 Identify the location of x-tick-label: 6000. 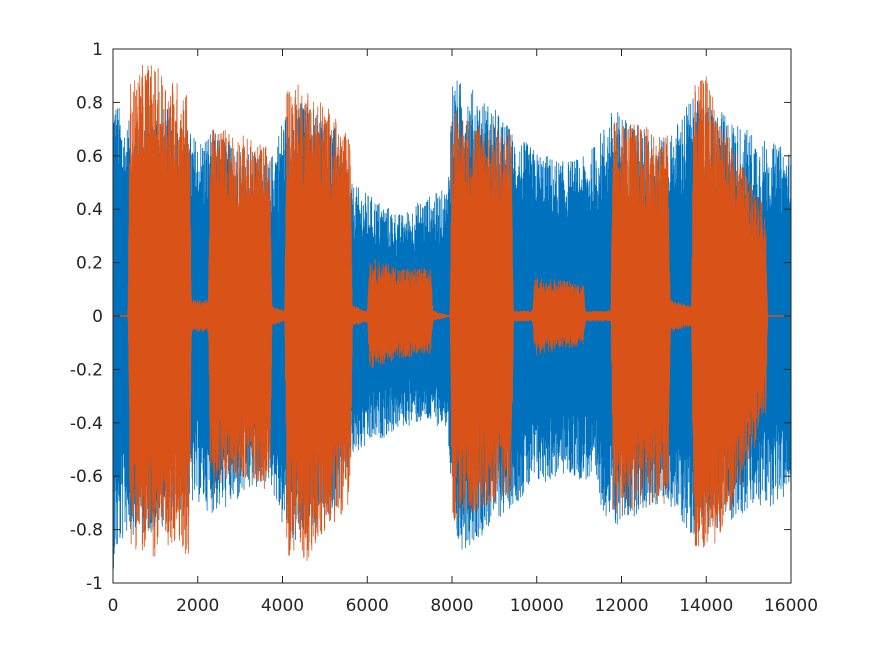
(367, 606).